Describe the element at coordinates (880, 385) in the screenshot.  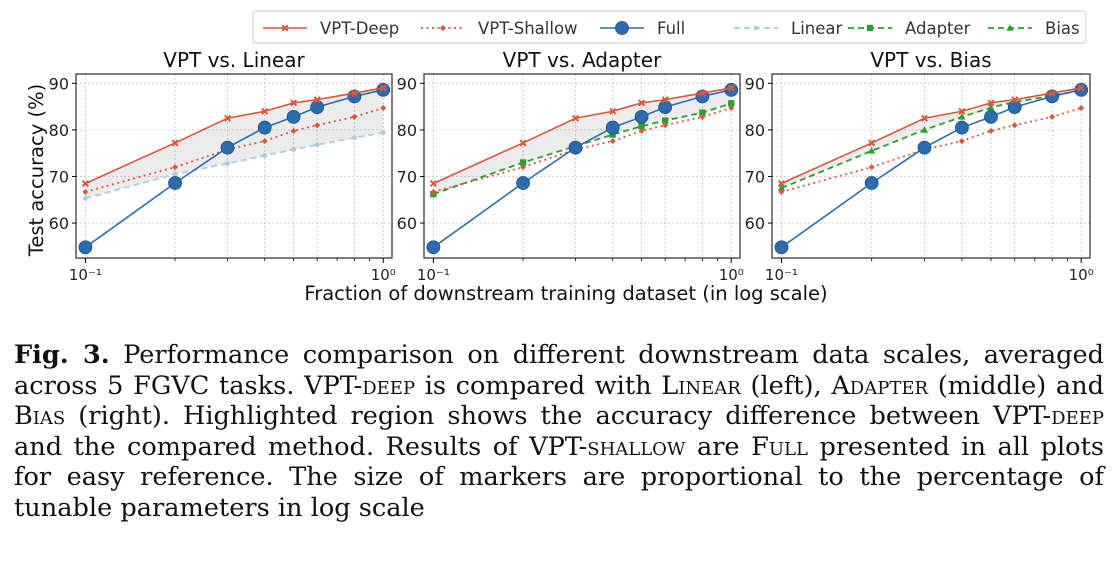
I see `caption-segment: Adapter` at that location.